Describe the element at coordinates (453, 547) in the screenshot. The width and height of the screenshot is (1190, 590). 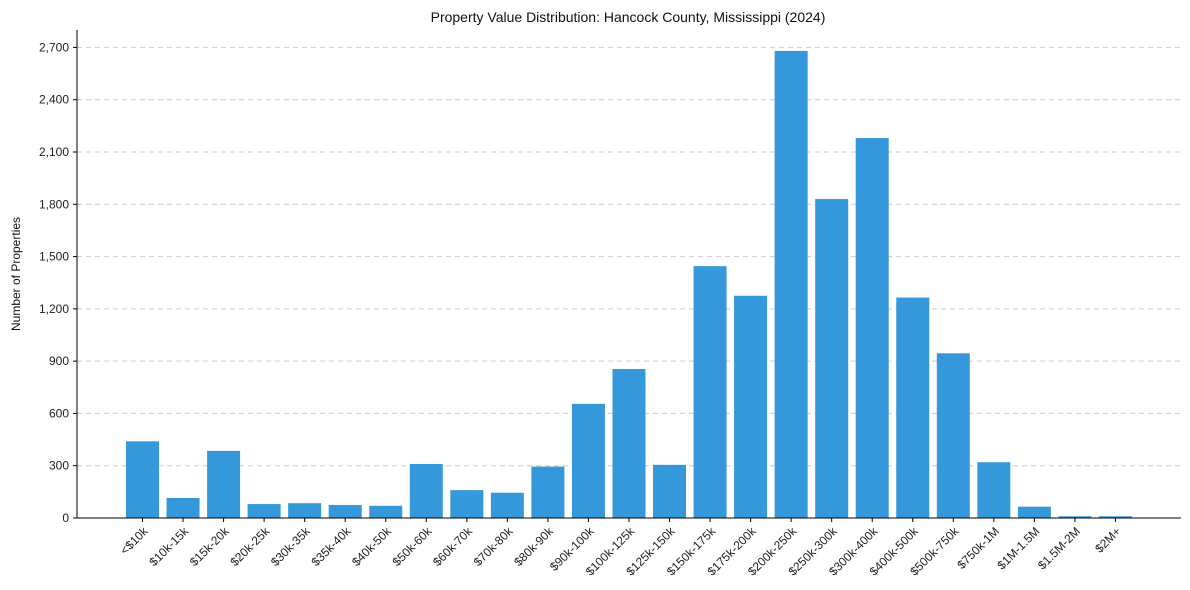
I see `x-tick-label: $60k-70k` at that location.